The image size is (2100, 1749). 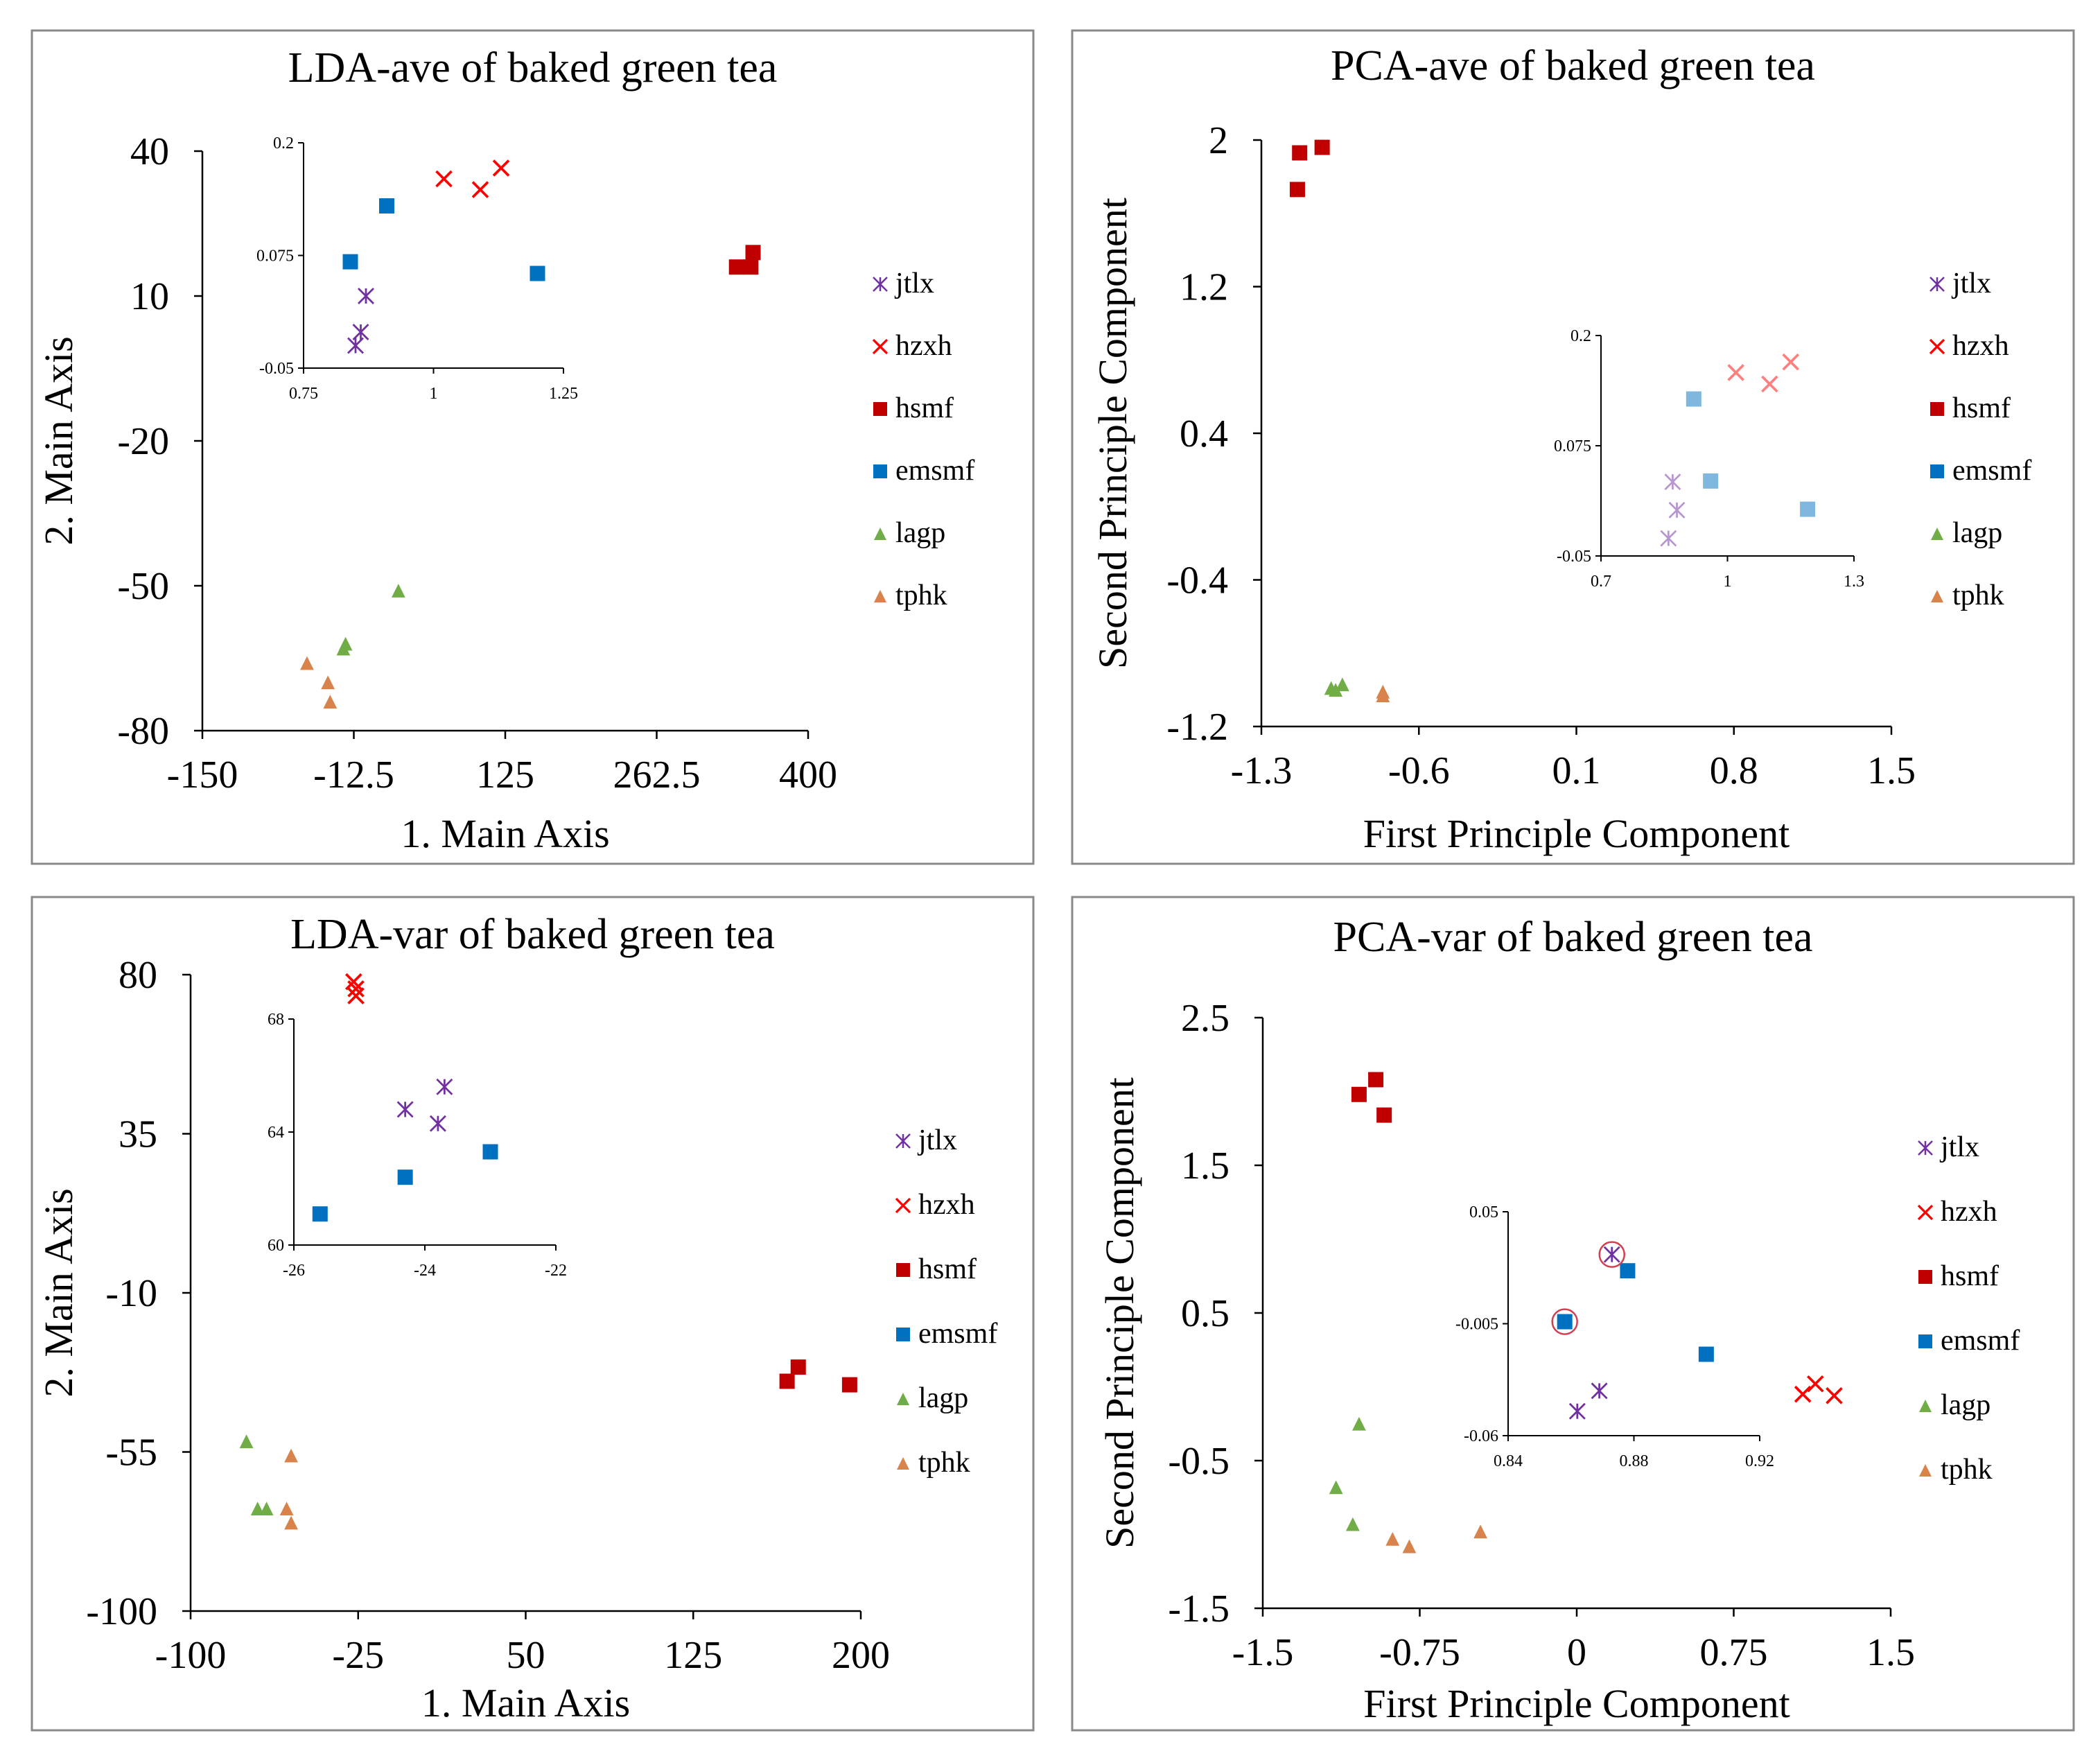 What do you see at coordinates (58, 1292) in the screenshot?
I see `y-axis-label: 2. Main Axis` at bounding box center [58, 1292].